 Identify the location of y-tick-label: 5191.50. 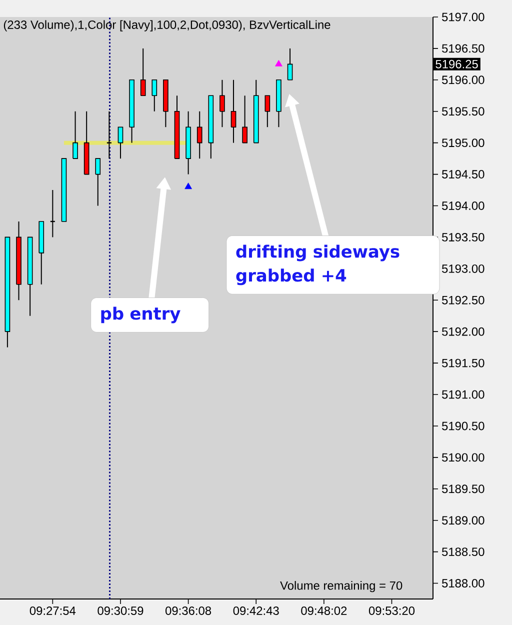
(463, 363).